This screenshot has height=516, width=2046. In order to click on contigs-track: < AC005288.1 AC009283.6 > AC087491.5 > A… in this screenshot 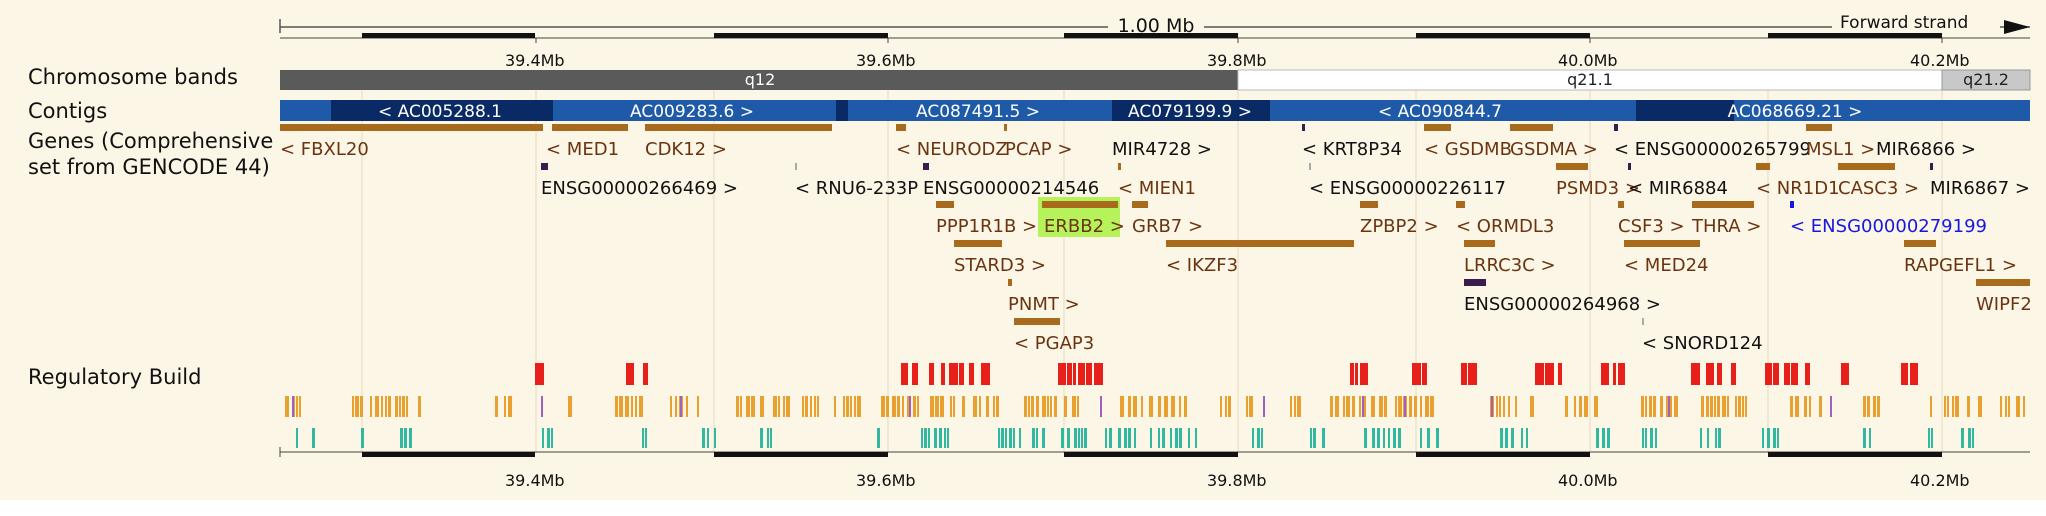, I will do `click(1155, 111)`.